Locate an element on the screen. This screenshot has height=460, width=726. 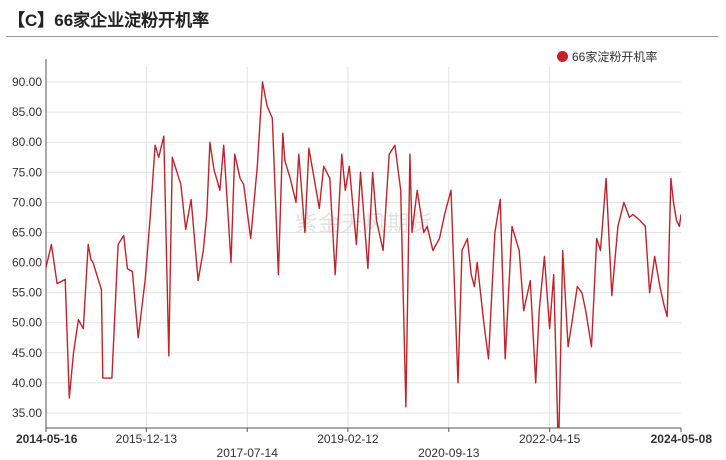
chart-title: 【C】66家企业淀粉开机率 is located at coordinates (109, 20).